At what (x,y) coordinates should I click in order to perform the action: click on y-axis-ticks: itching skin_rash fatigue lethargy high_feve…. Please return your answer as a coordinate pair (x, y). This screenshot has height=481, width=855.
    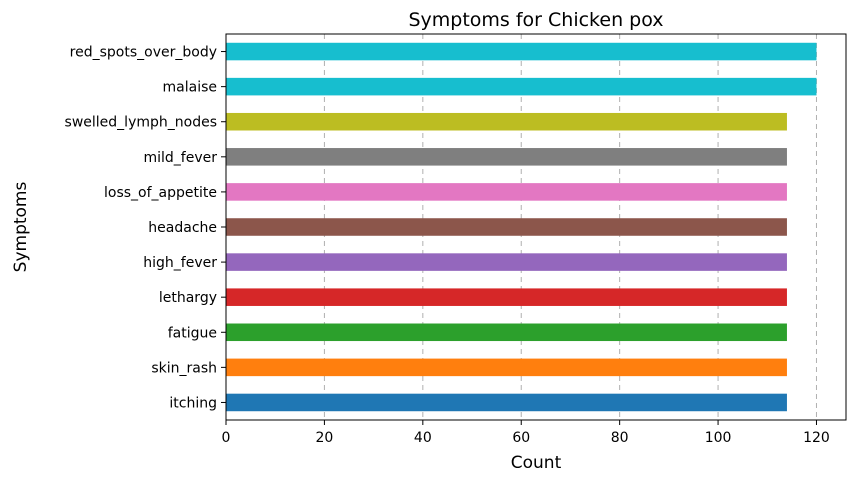
    Looking at the image, I should click on (145, 228).